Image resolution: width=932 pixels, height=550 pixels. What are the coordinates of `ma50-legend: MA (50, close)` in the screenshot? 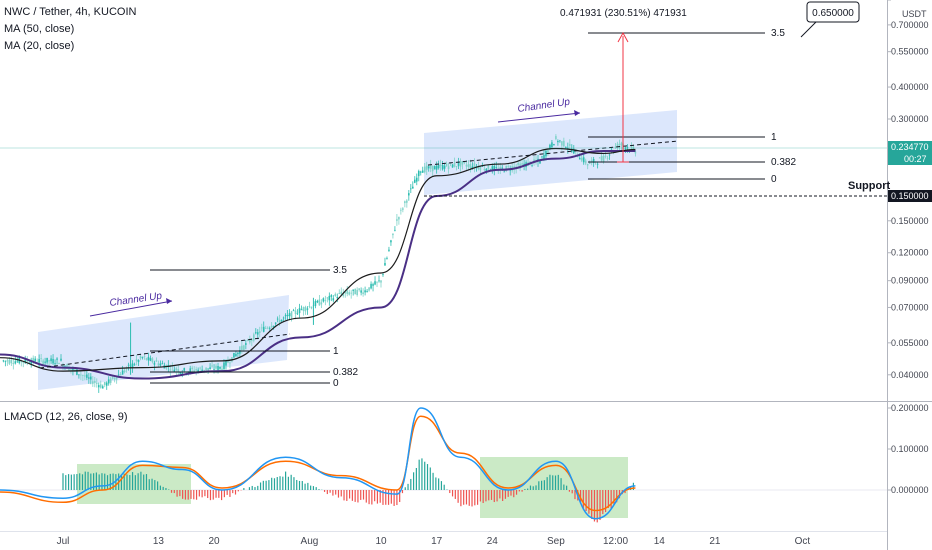 It's located at (39, 29).